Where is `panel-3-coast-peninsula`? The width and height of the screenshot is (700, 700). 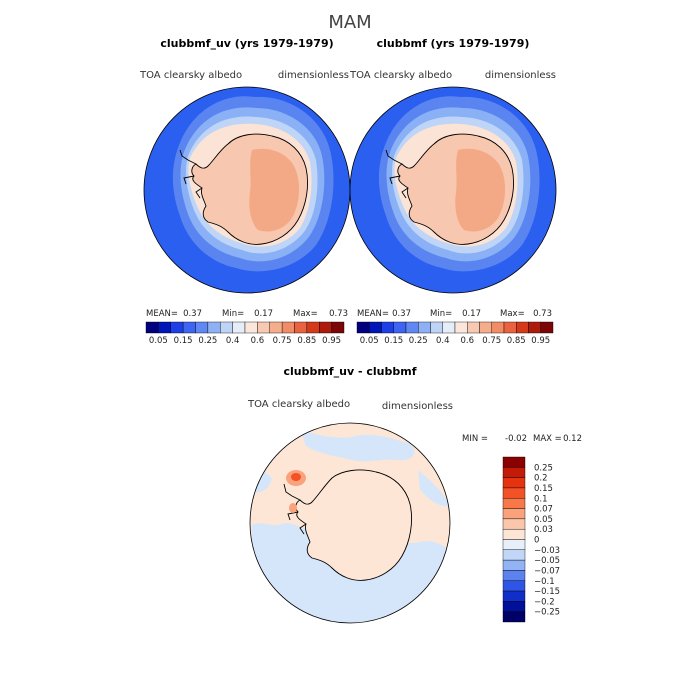
panel-3-coast-peninsula is located at coordinates (295, 509).